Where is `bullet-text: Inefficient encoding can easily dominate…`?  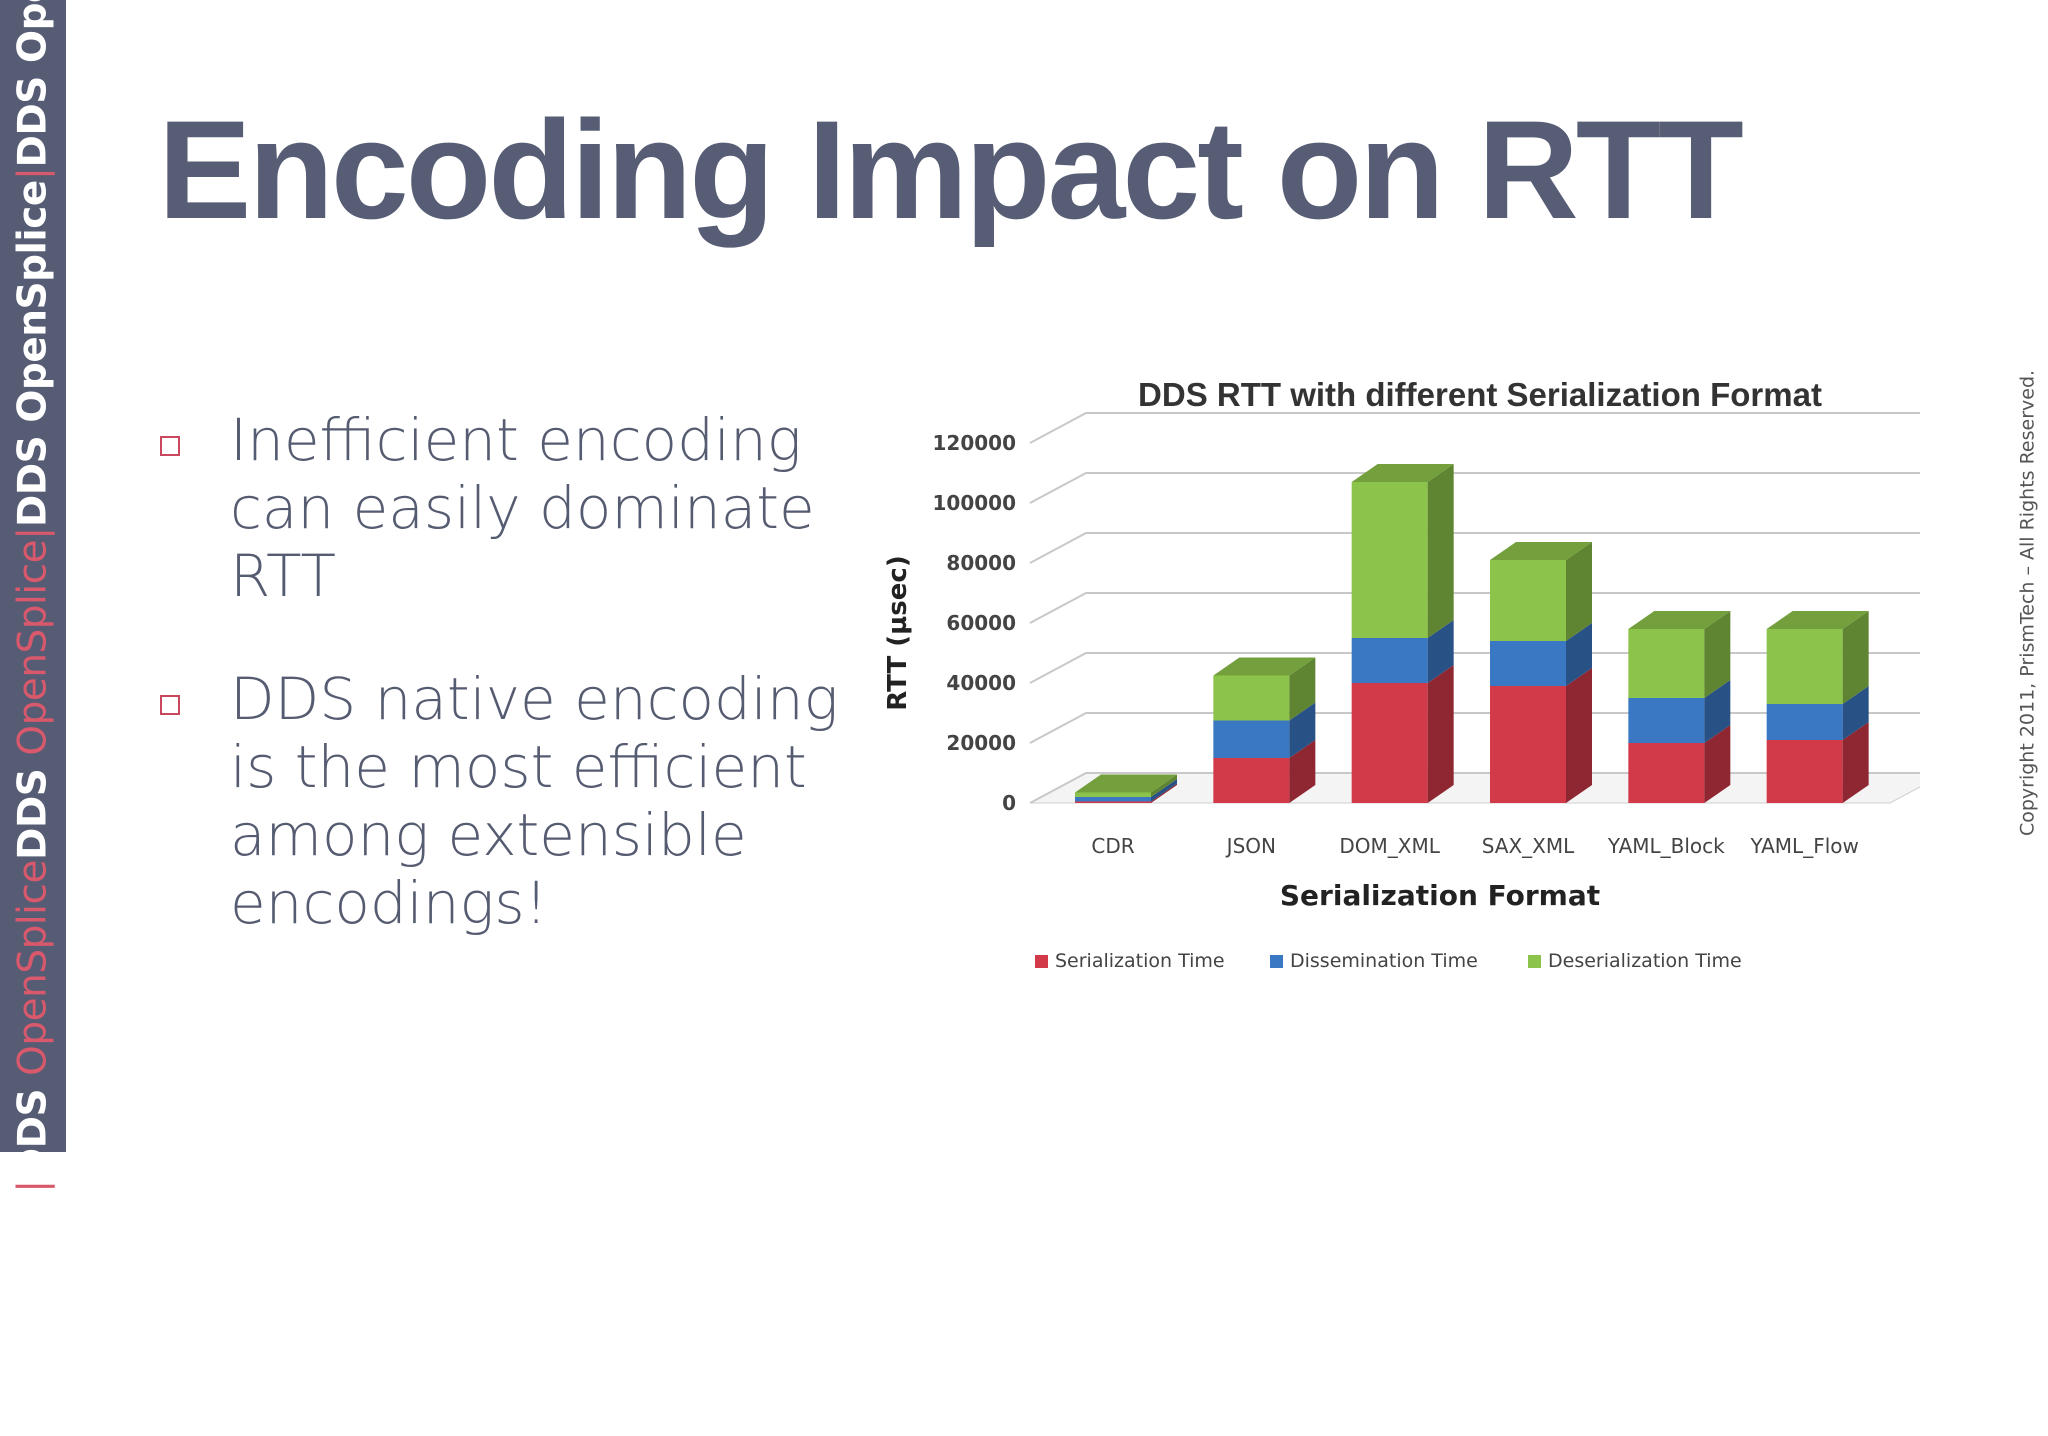 bullet-text: Inefficient encoding can easily dominate… is located at coordinates (522, 508).